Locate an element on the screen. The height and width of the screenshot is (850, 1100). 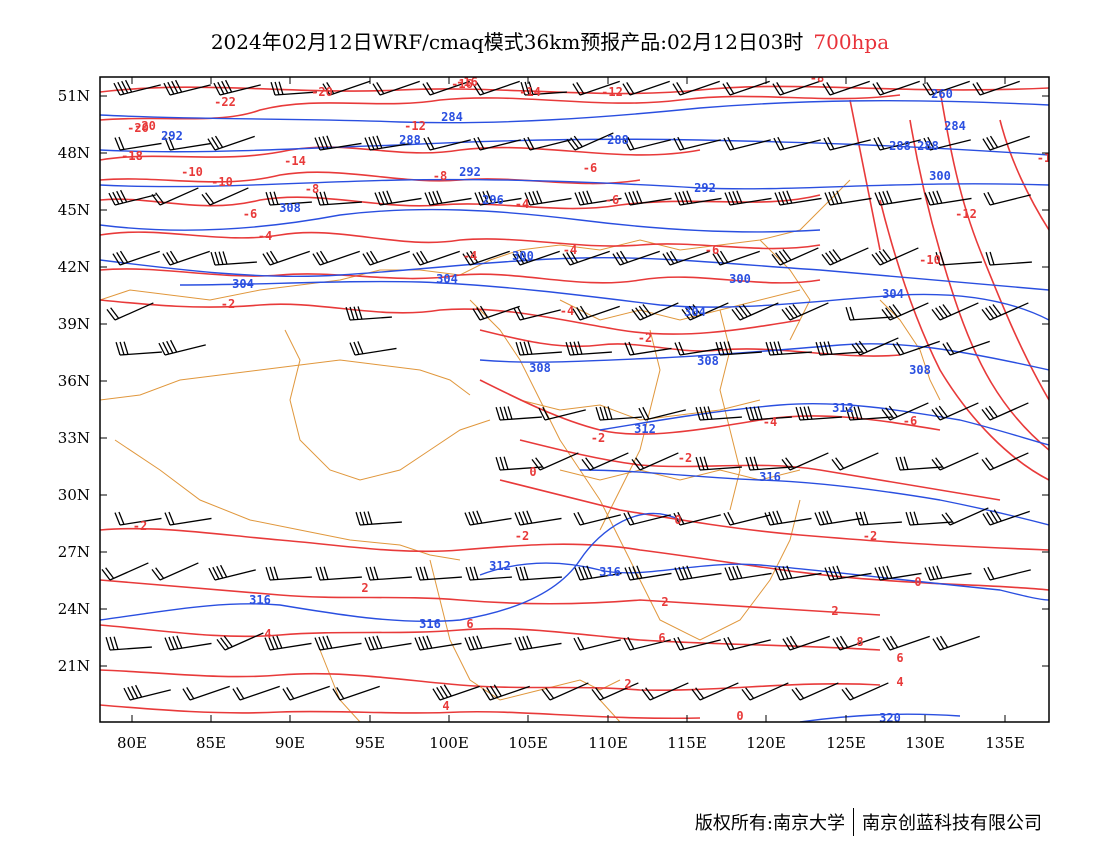
temperature-label: -16 is located at coordinates (467, 82).